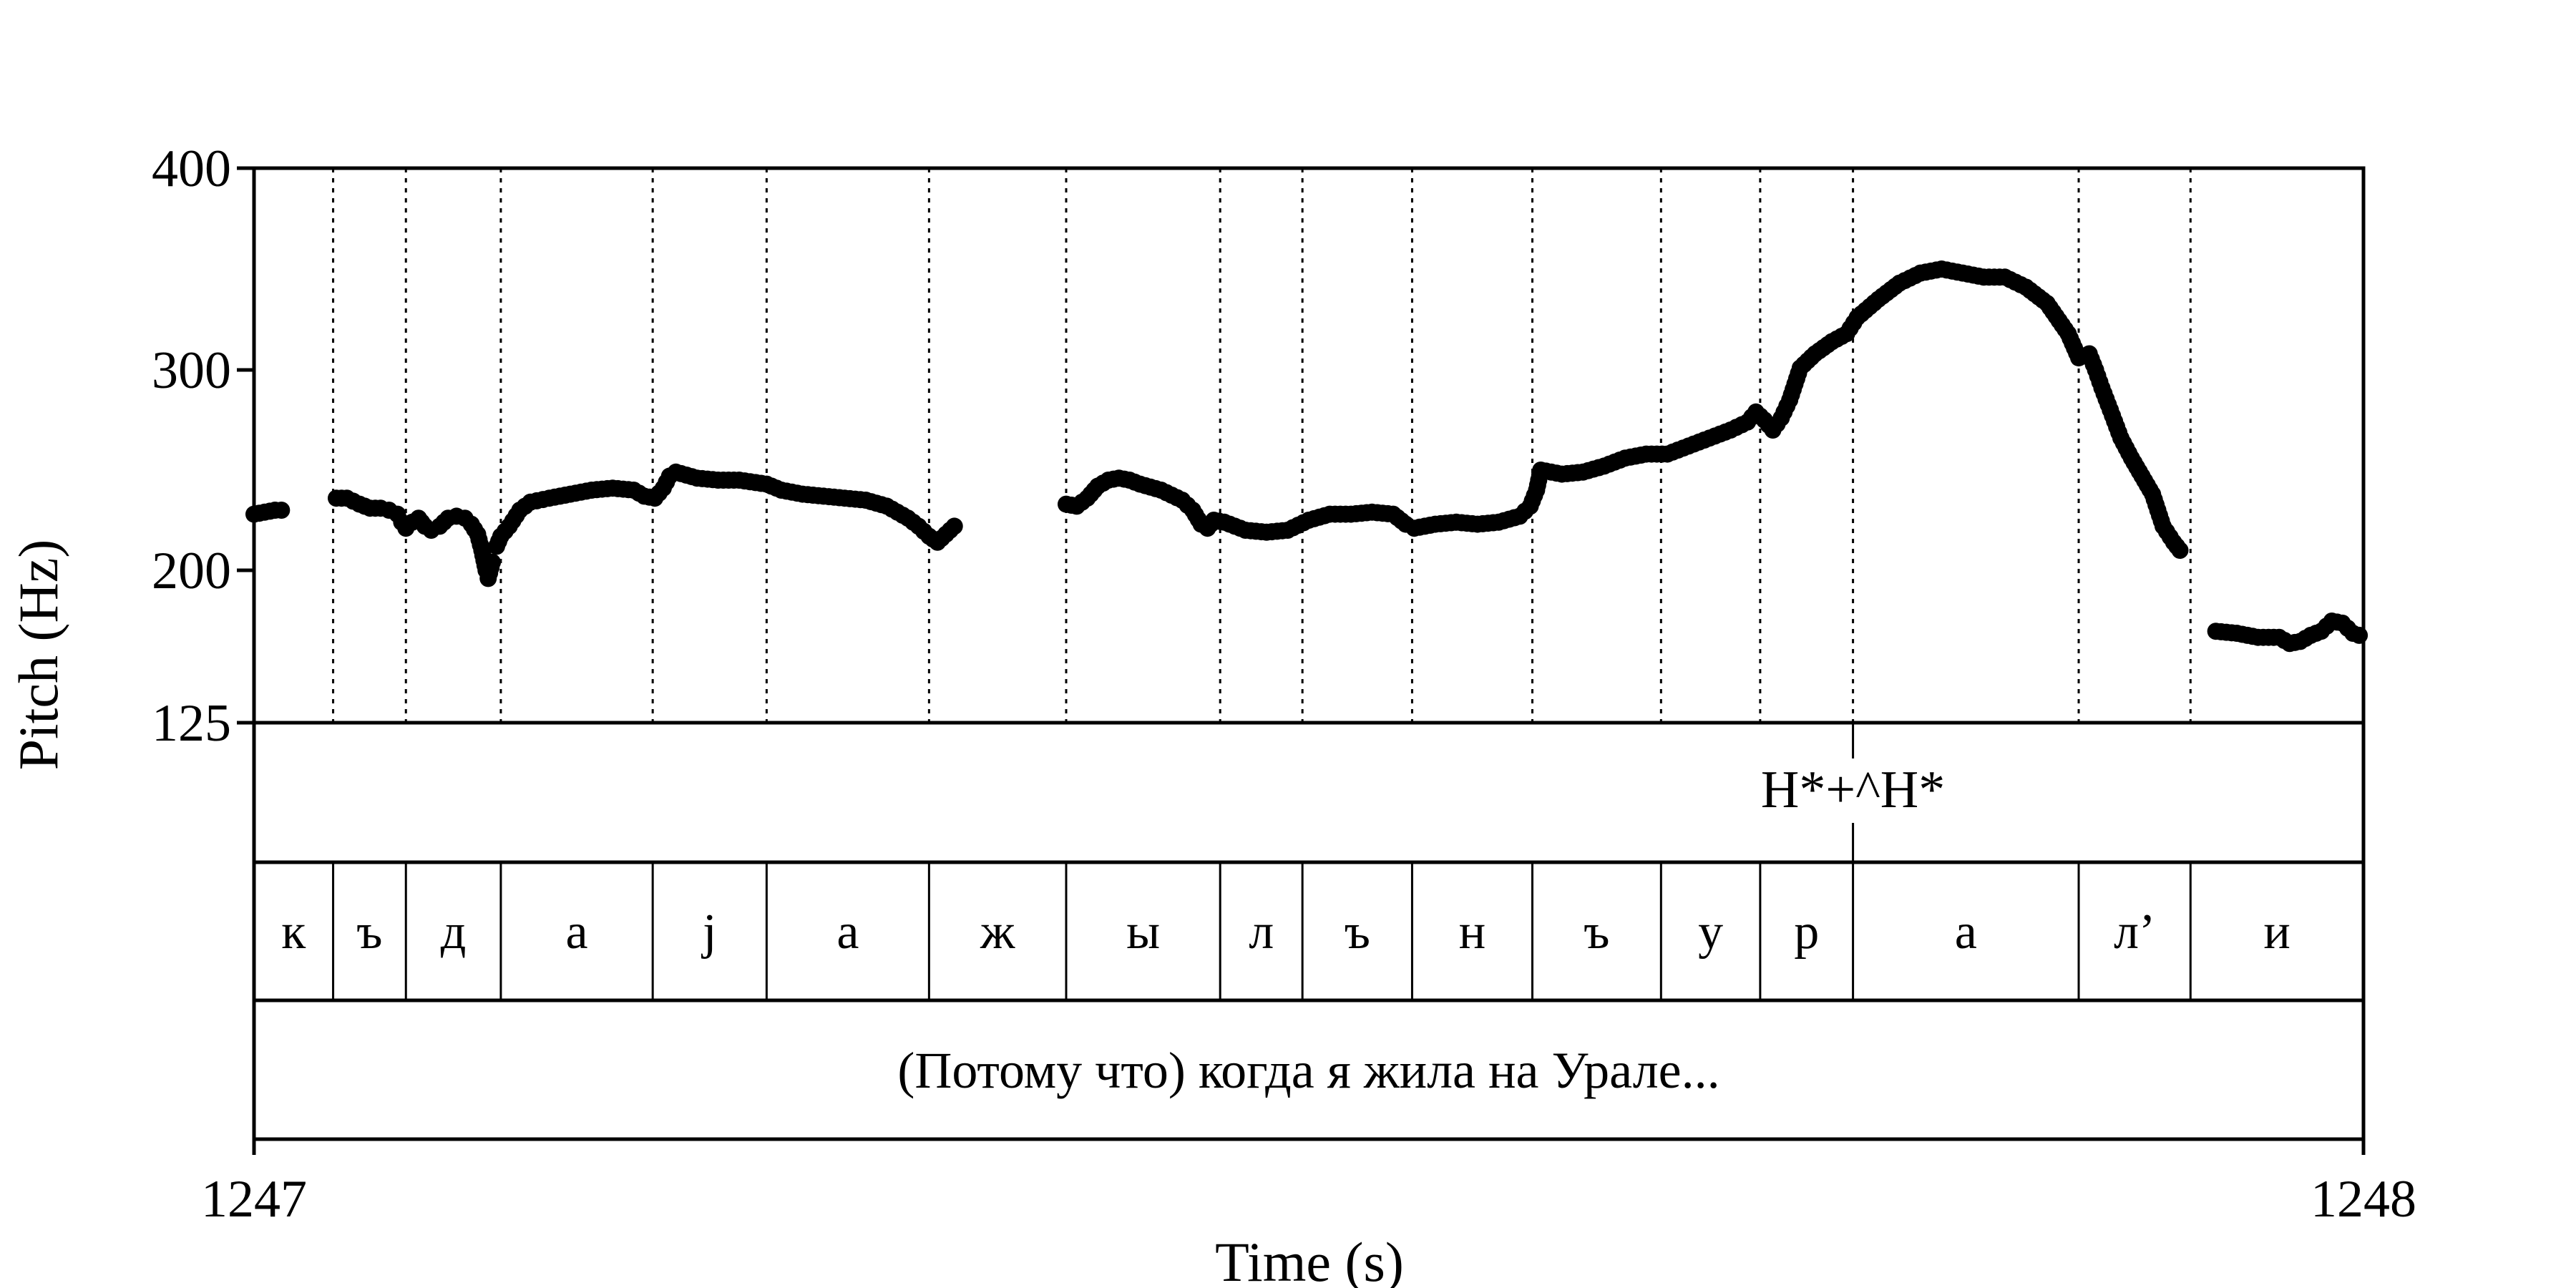 The height and width of the screenshot is (1288, 2576). What do you see at coordinates (2134, 932) in the screenshot?
I see `segment-label: л’` at bounding box center [2134, 932].